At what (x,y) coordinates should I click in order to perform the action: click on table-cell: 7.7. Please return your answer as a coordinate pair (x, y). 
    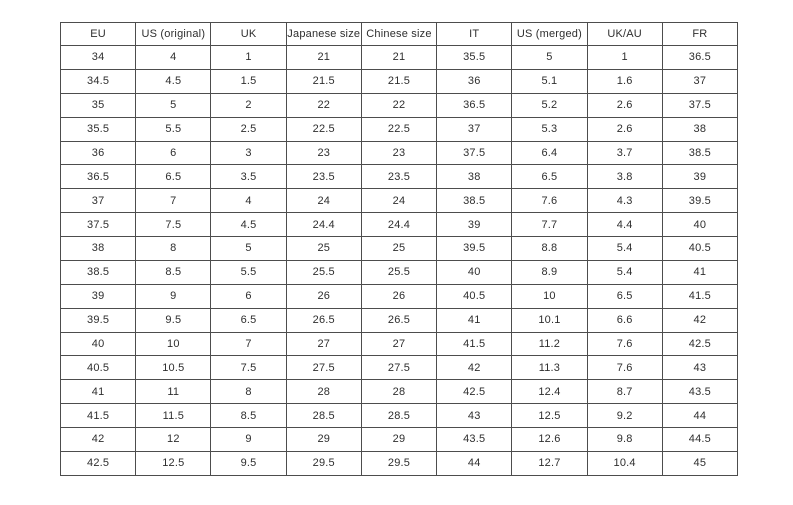
    Looking at the image, I should click on (549, 224).